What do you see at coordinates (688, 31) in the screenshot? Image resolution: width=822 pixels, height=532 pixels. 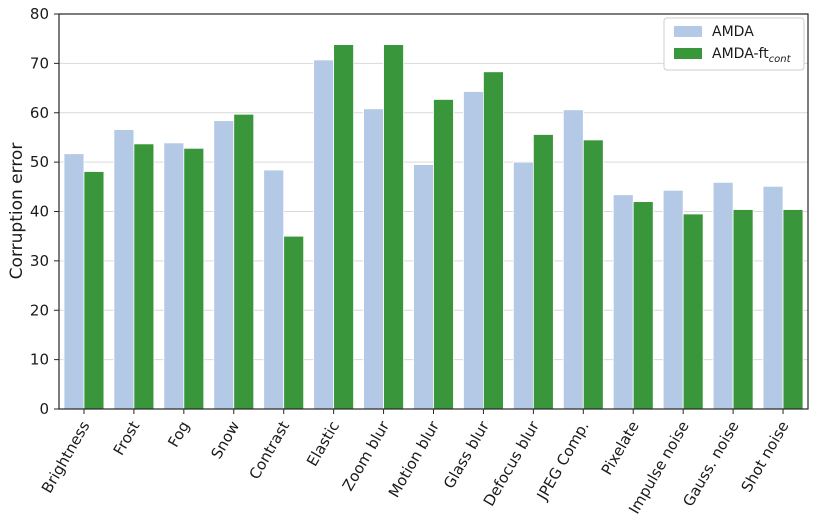 I see `legend-swatch-amda` at bounding box center [688, 31].